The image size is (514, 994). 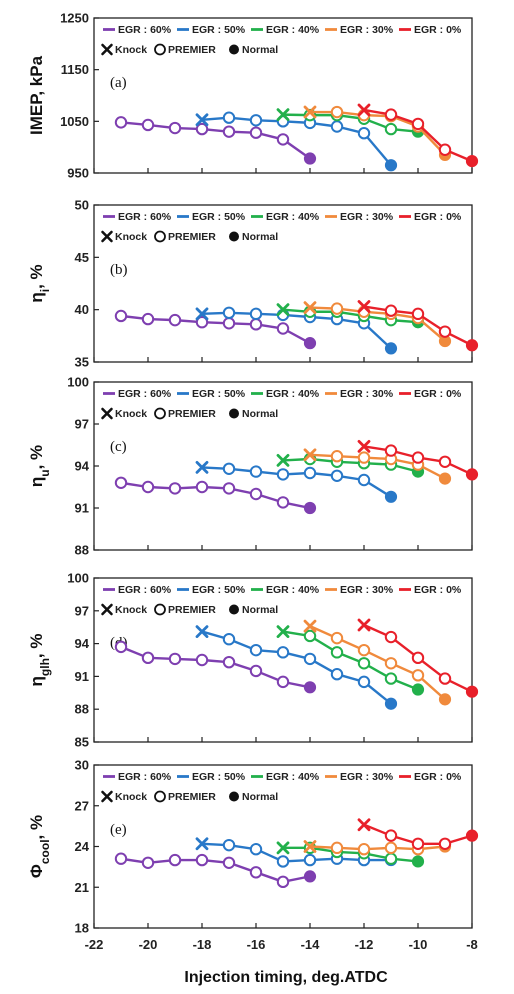 What do you see at coordinates (82, 676) in the screenshot?
I see `y-tick-label: 91` at bounding box center [82, 676].